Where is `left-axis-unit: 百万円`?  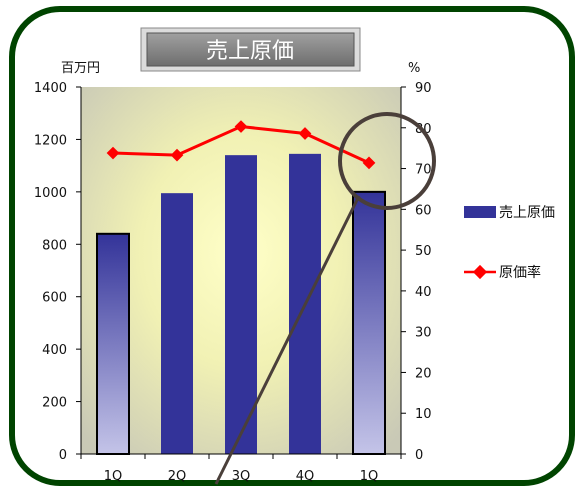
left-axis-unit: 百万円 is located at coordinates (80, 68).